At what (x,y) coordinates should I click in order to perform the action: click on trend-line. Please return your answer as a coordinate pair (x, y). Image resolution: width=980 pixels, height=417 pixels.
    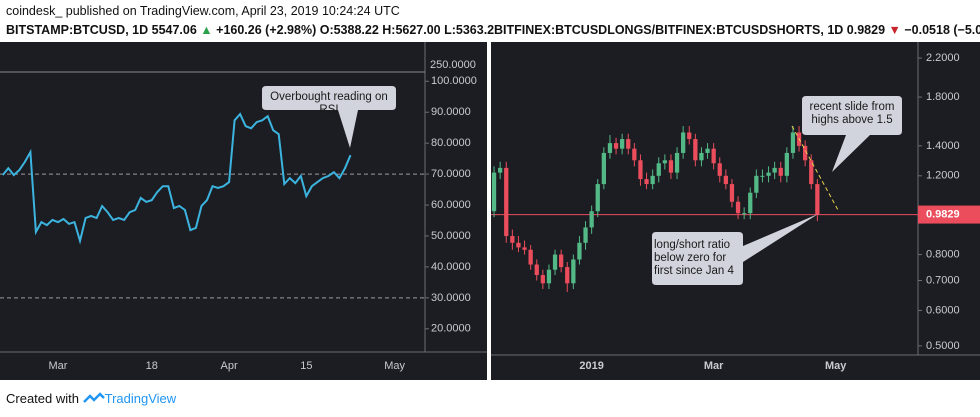
    Looking at the image, I should click on (815, 168).